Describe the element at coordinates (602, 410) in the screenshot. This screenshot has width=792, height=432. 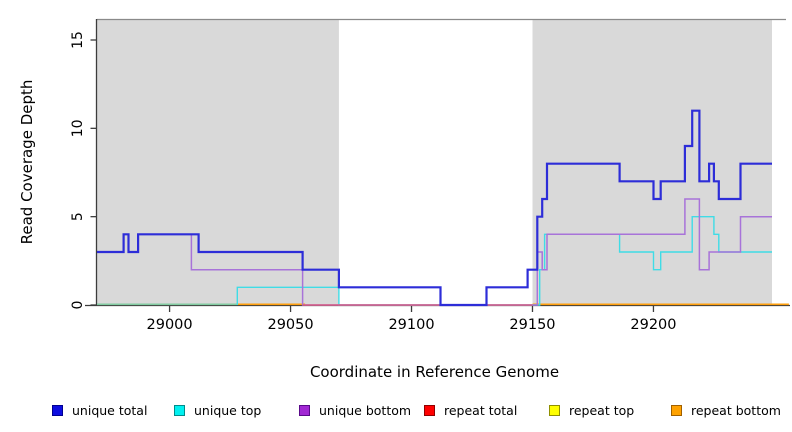
I see `legend-label: repeat top` at that location.